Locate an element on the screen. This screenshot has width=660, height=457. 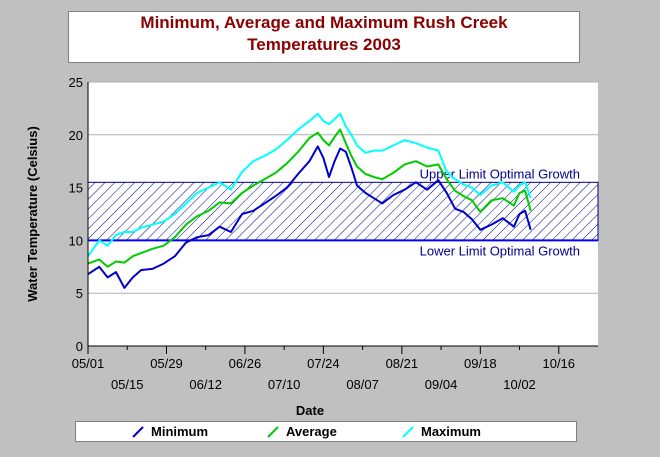
legend-swatch-average is located at coordinates (273, 432).